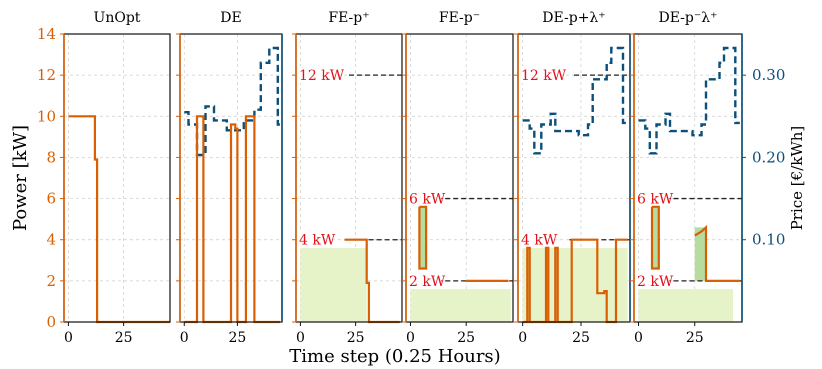 The width and height of the screenshot is (822, 369). I want to click on y-axis-label-left: Power [kW], so click(20, 178).